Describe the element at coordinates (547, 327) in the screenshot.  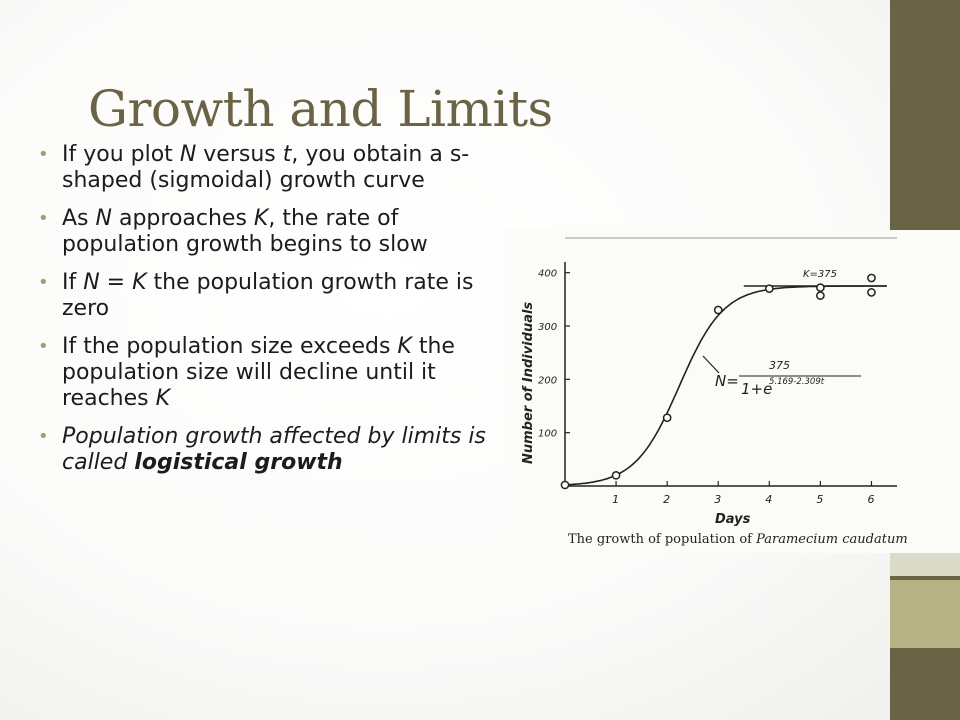
I see `y-tick-label: 300` at that location.